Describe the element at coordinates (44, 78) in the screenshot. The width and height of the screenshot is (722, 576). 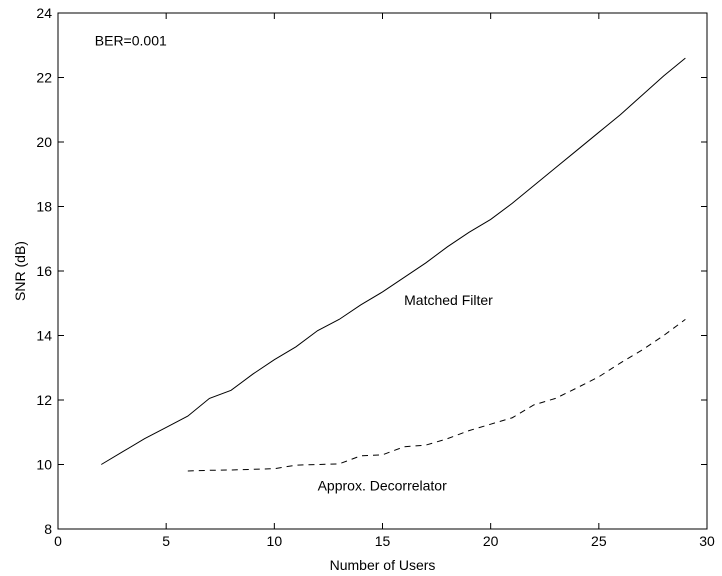
I see `y-tick-label: 22` at that location.